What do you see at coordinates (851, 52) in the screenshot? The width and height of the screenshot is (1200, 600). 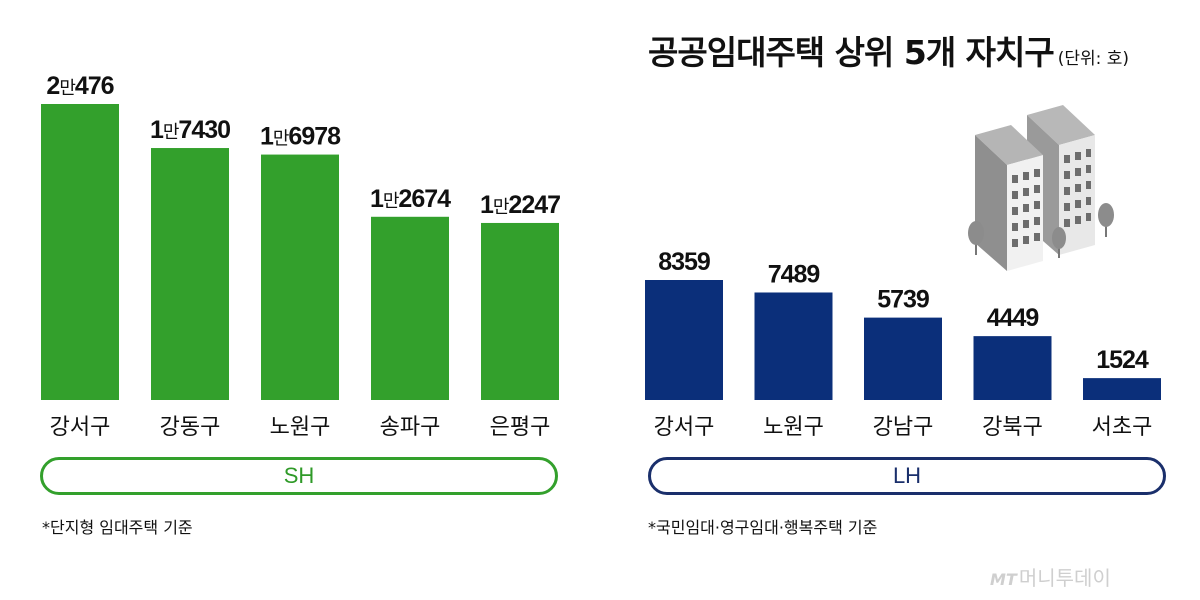 I see `title-main: 공공임대주택 상위 5개 자치구` at bounding box center [851, 52].